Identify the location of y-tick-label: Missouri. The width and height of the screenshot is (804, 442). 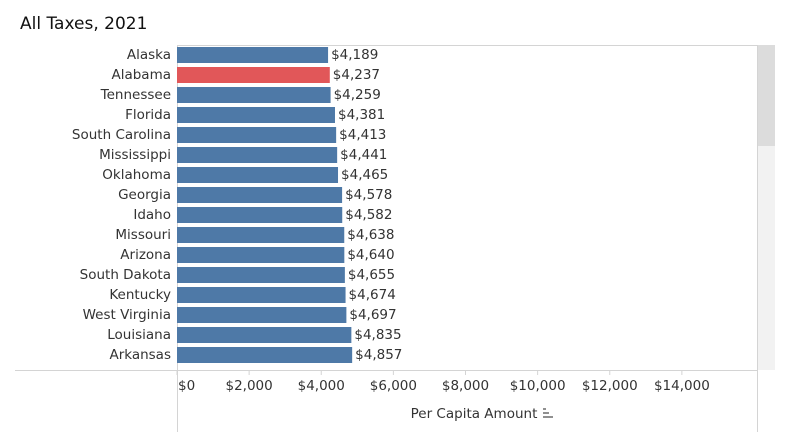
(143, 235).